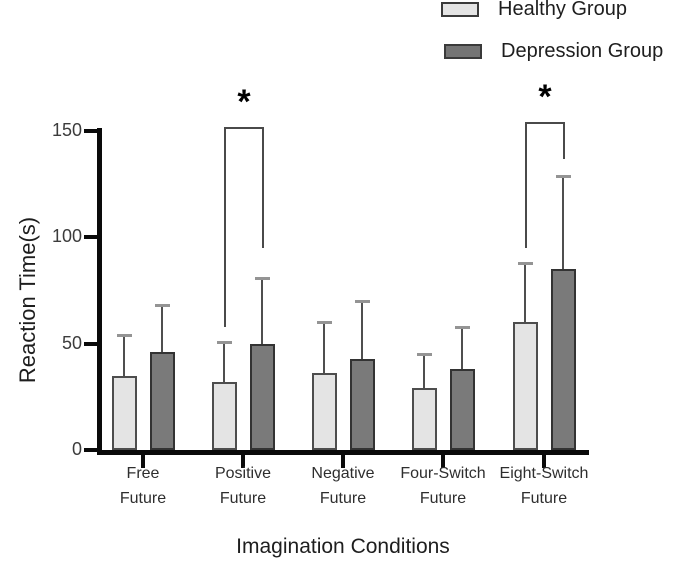  What do you see at coordinates (460, 9) in the screenshot?
I see `healthy-group-swatch` at bounding box center [460, 9].